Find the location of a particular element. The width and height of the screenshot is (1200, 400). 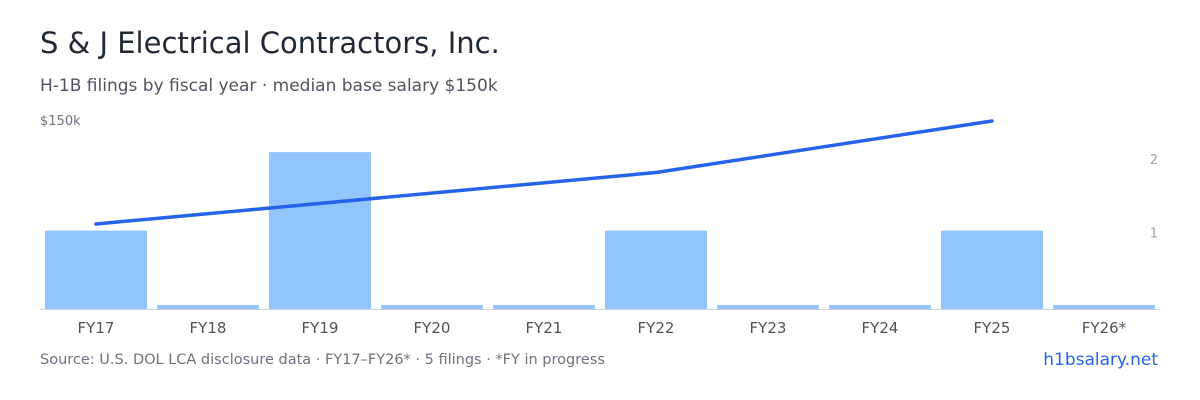

x-tick-label: FY24 is located at coordinates (880, 328).